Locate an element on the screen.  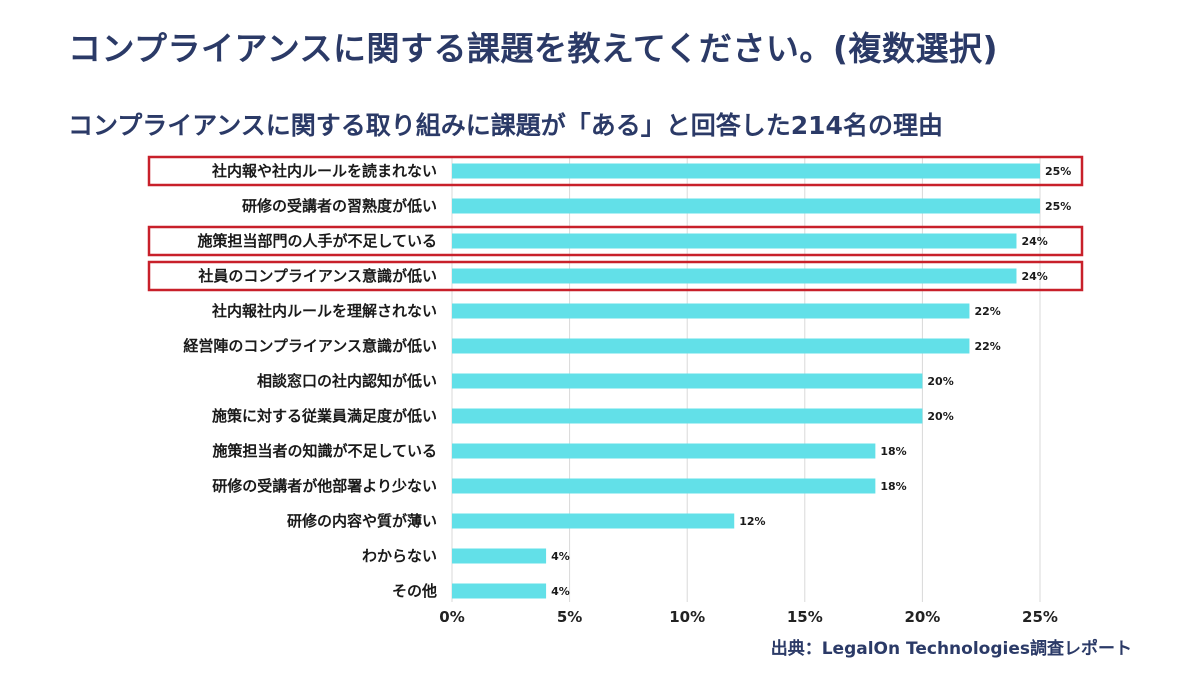
category-label: わからない is located at coordinates (399, 556).